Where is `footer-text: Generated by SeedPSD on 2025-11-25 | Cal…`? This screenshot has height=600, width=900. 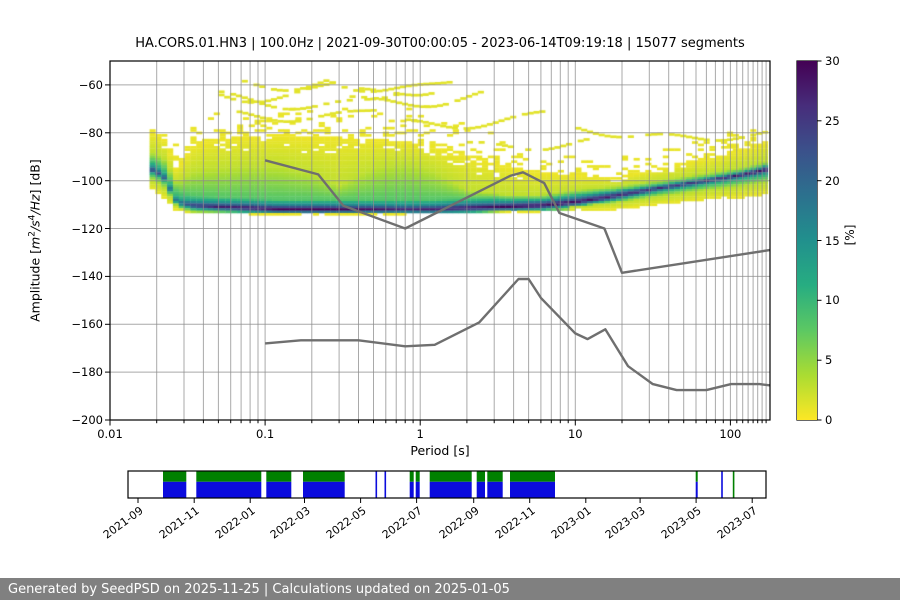 footer-text: Generated by SeedPSD on 2025-11-25 | Cal… is located at coordinates (259, 589).